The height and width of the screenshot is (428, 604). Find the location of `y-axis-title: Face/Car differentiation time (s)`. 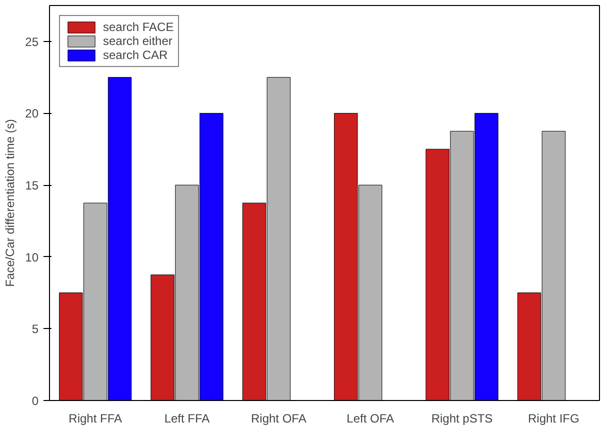

y-axis-title: Face/Car differentiation time (s) is located at coordinates (10, 203).